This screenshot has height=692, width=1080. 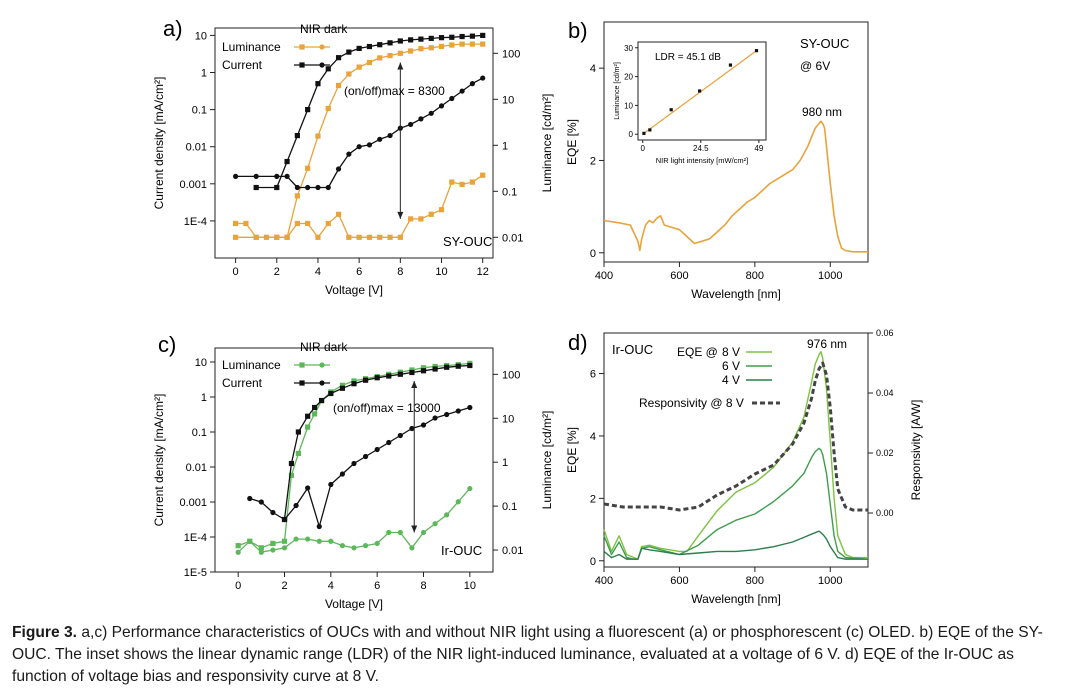 I want to click on y-tick-label: 0.001, so click(x=193, y=503).